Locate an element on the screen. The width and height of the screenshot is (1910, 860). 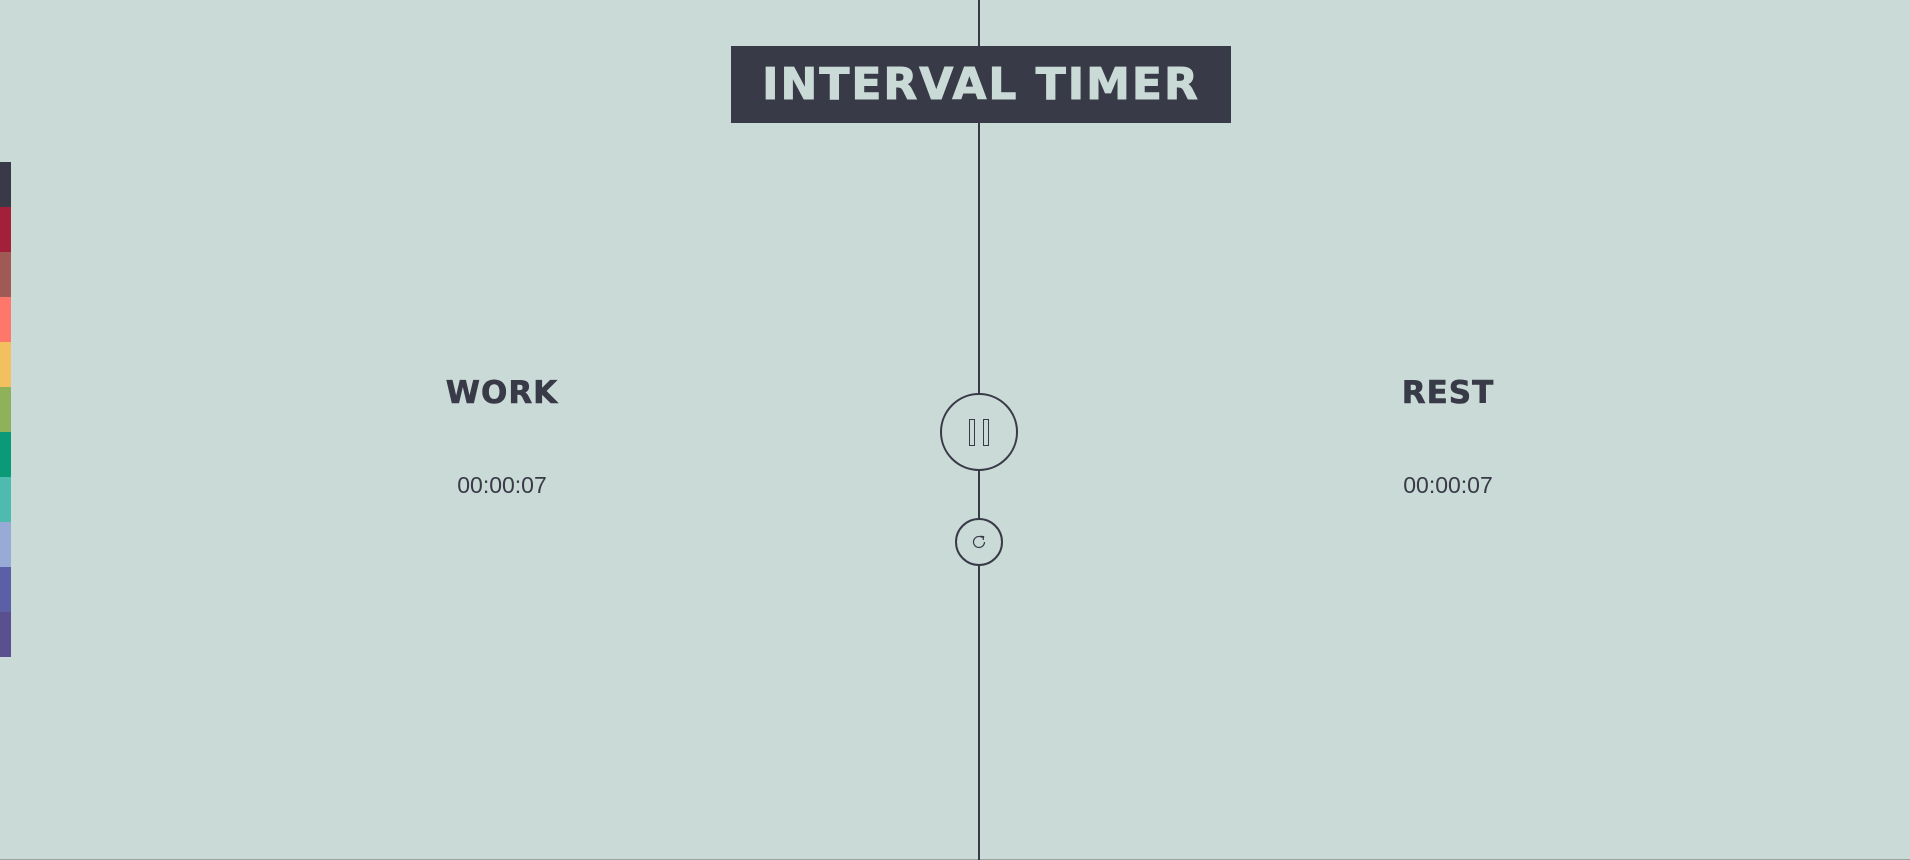
color-swatch-coral is located at coordinates (5, 319).